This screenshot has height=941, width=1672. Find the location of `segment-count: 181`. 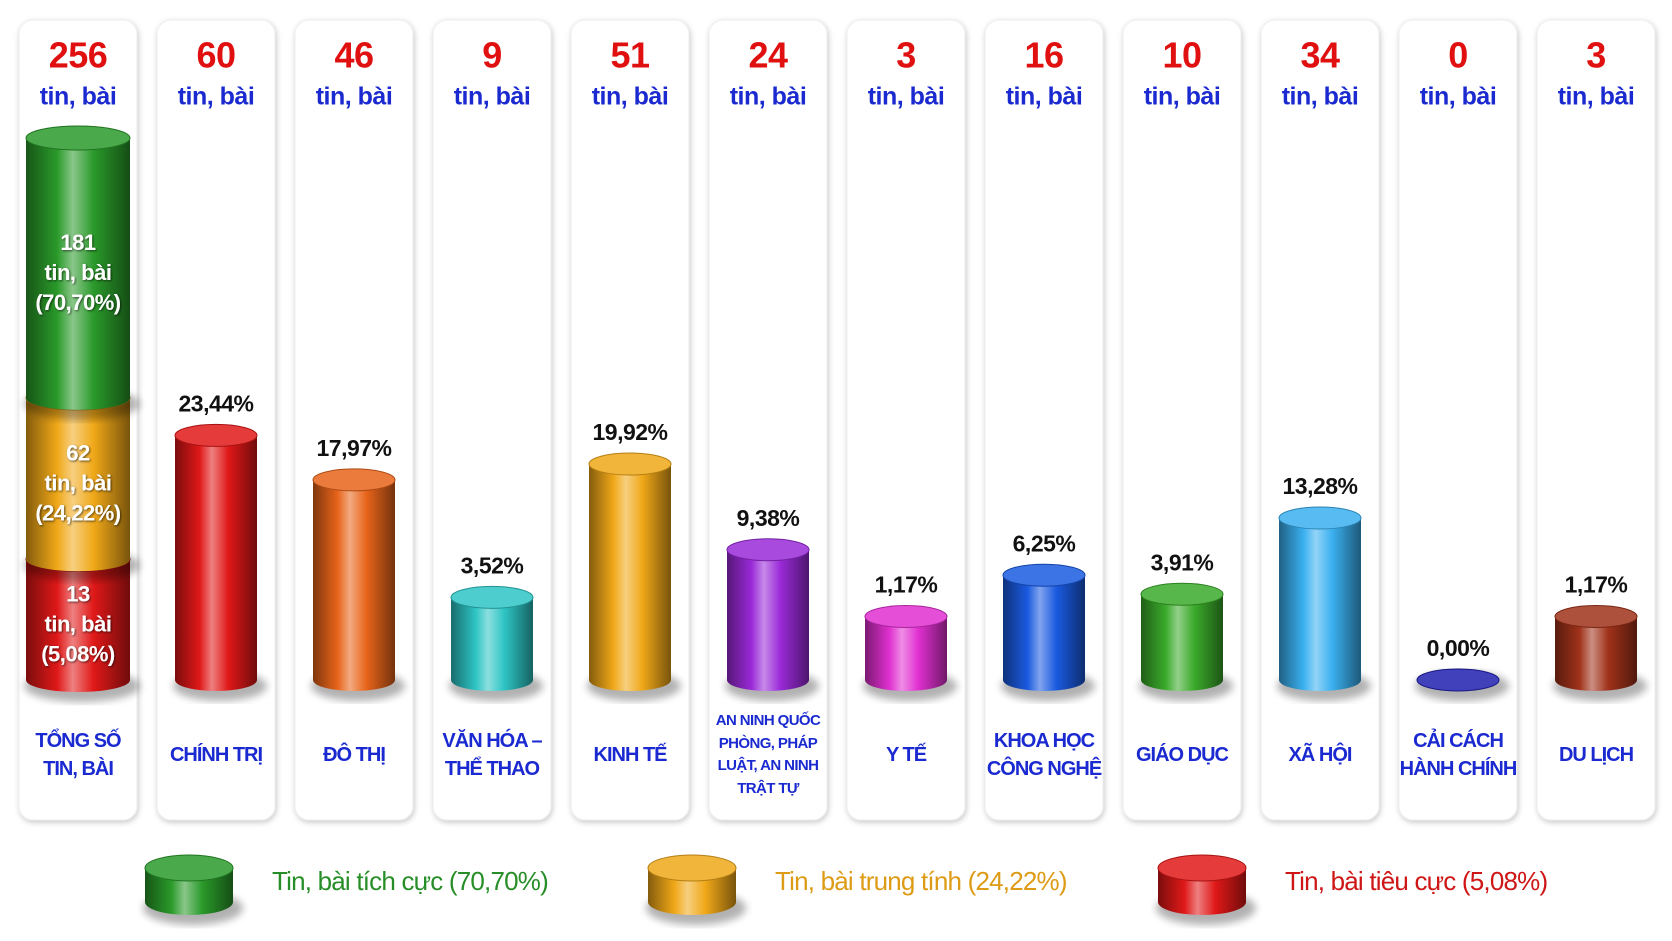

segment-count: 181 is located at coordinates (77, 242).